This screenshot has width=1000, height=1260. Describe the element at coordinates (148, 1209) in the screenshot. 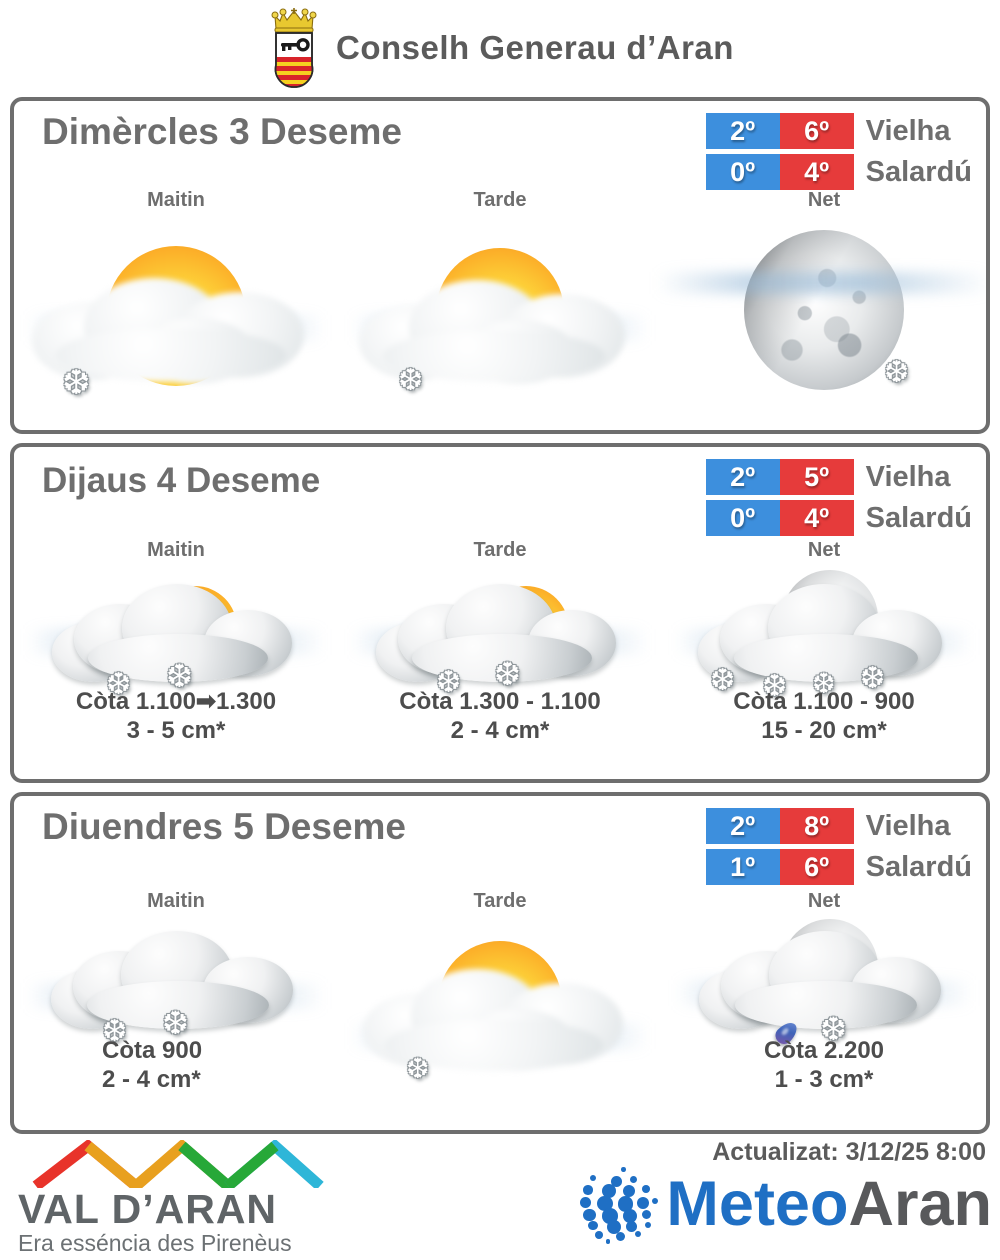

I see `val-daran-title: VAL D’ARAN` at that location.